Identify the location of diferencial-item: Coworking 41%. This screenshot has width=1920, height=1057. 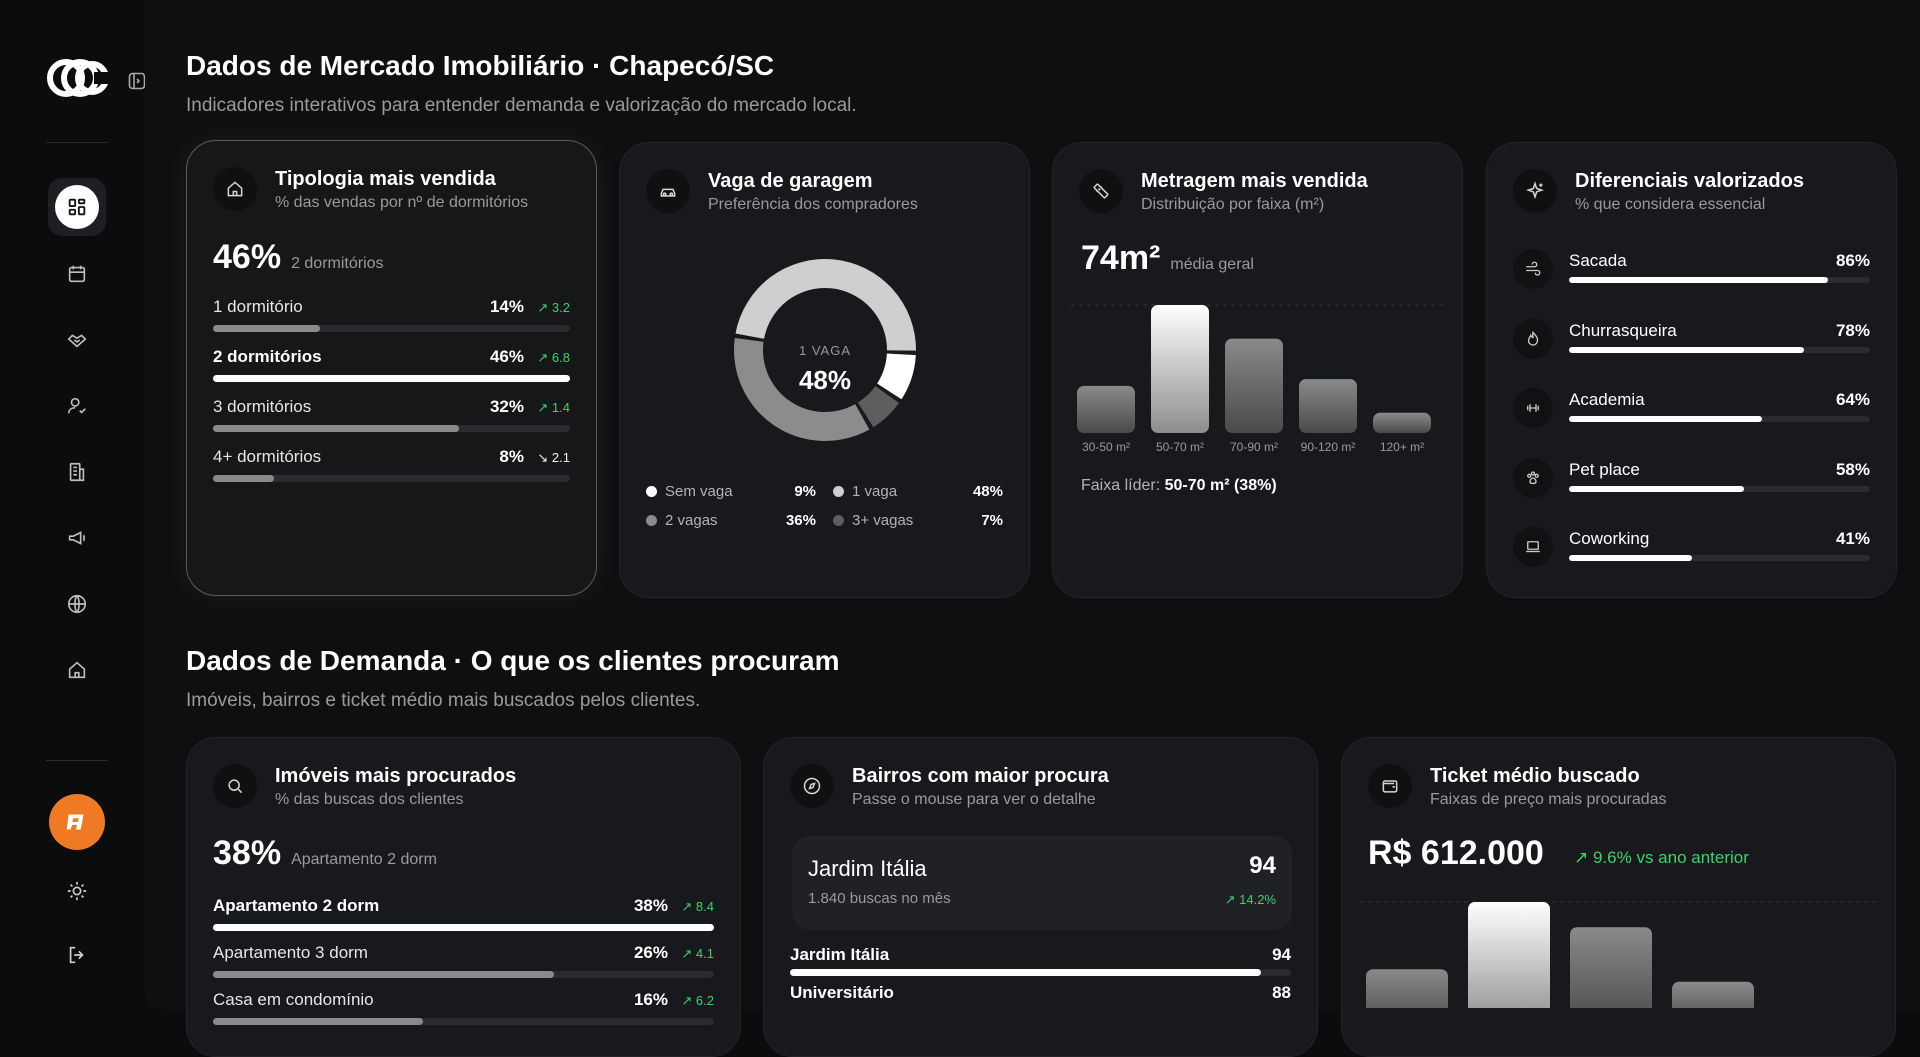
(1691, 552).